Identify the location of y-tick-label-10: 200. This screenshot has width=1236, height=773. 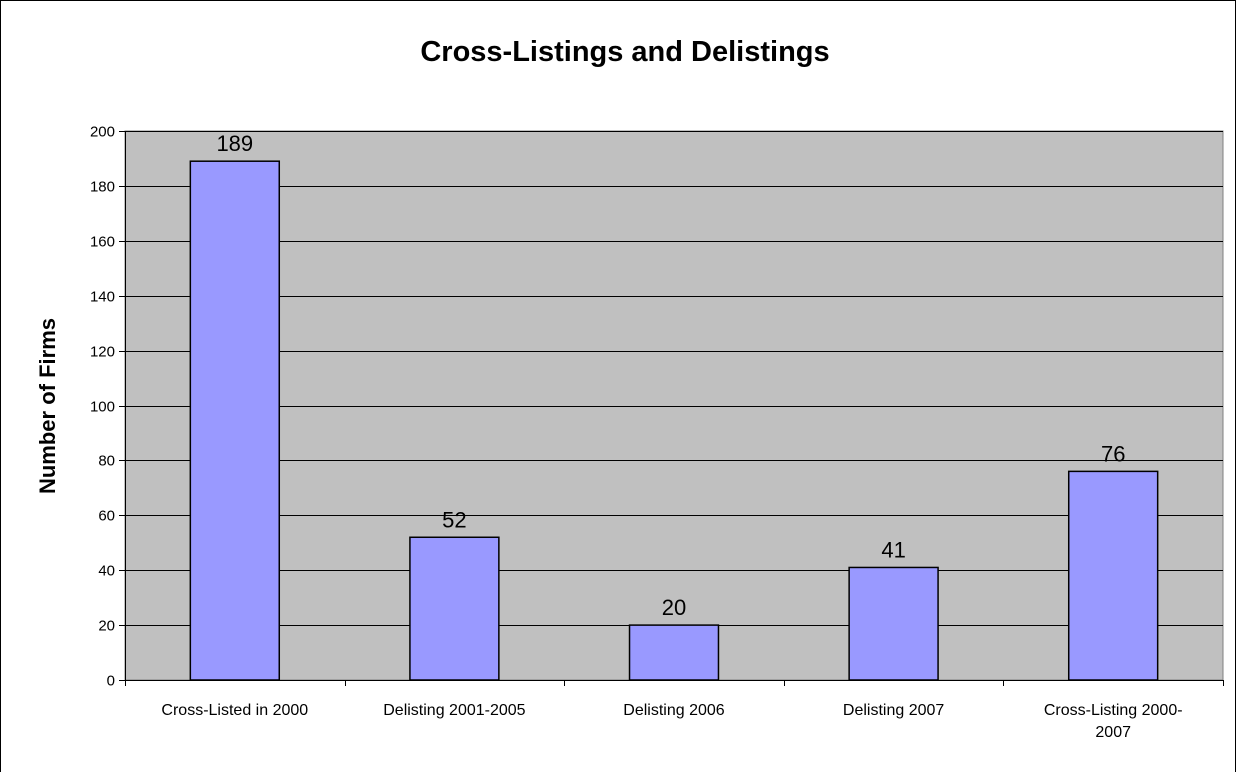
(102, 132).